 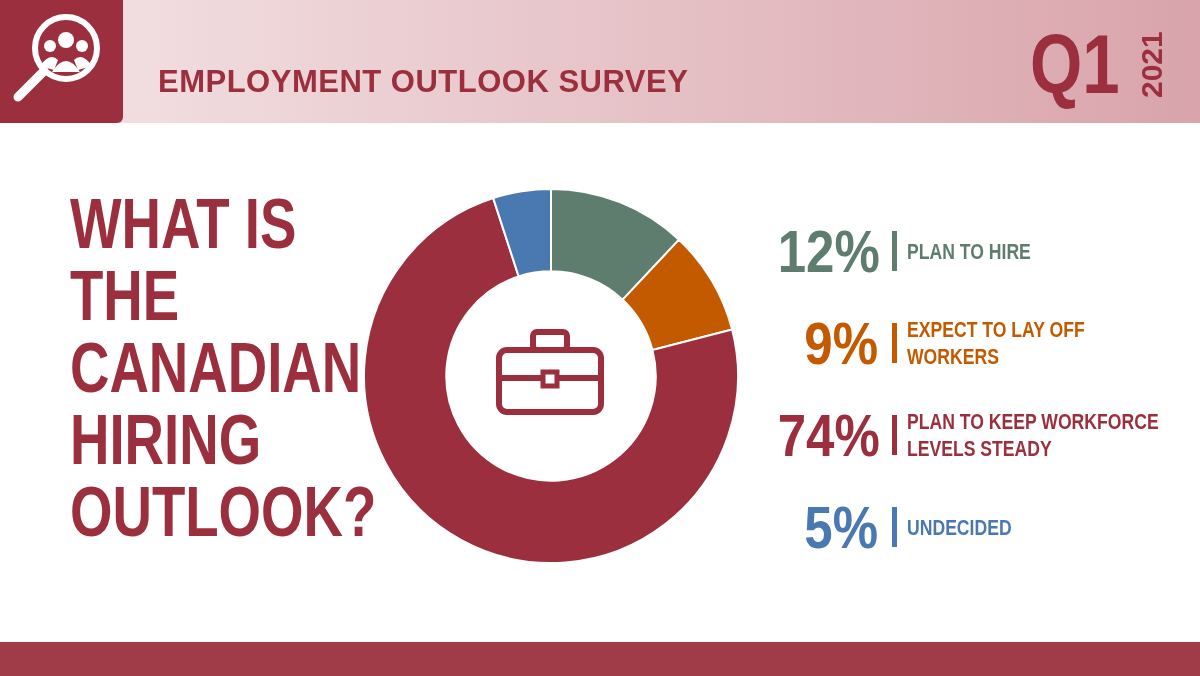 I want to click on text: Q1, so click(x=1075, y=64).